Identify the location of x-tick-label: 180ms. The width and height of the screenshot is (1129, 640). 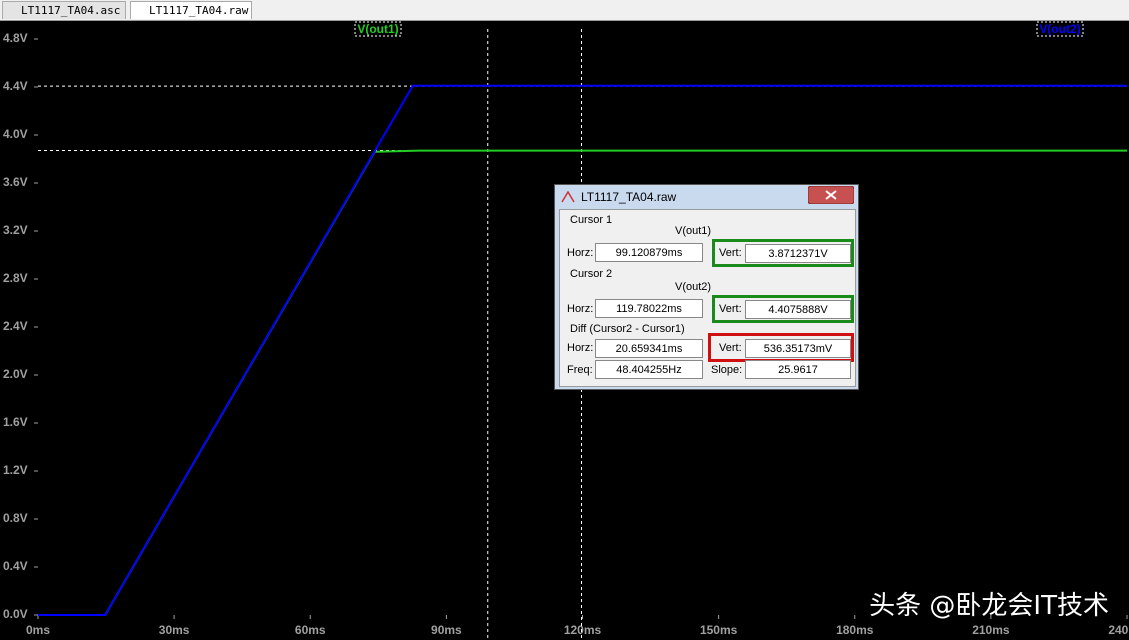
(855, 630).